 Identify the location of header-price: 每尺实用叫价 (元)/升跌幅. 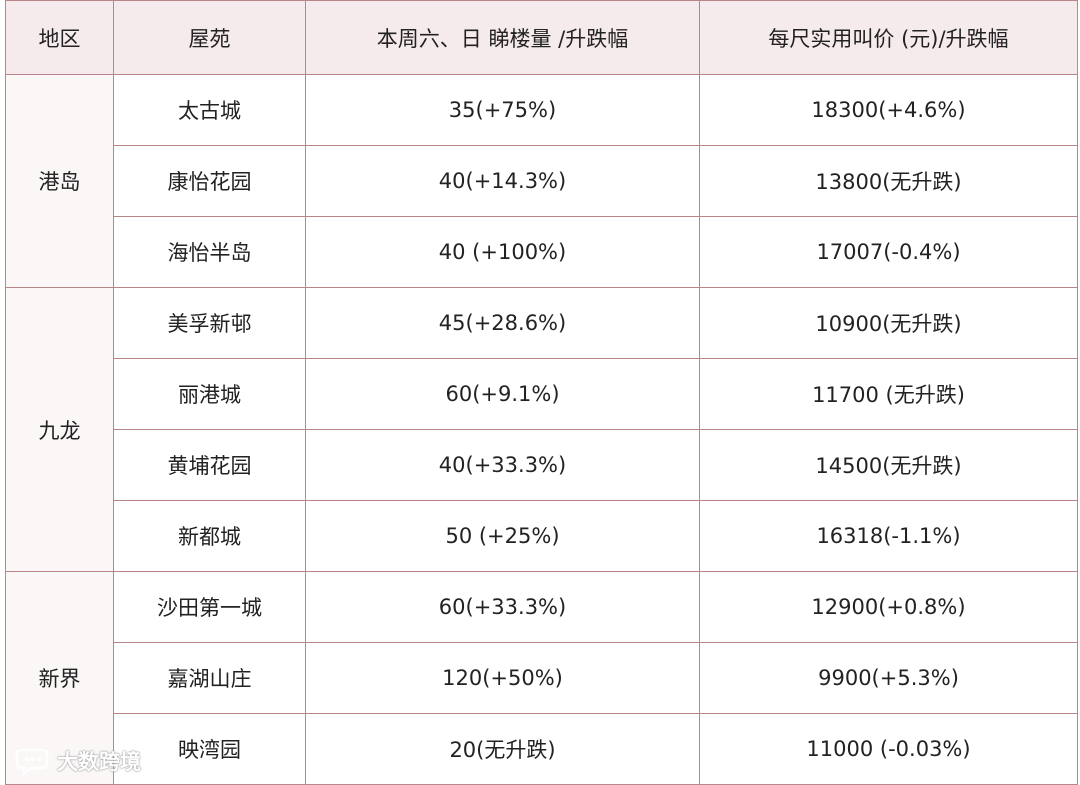
(888, 37).